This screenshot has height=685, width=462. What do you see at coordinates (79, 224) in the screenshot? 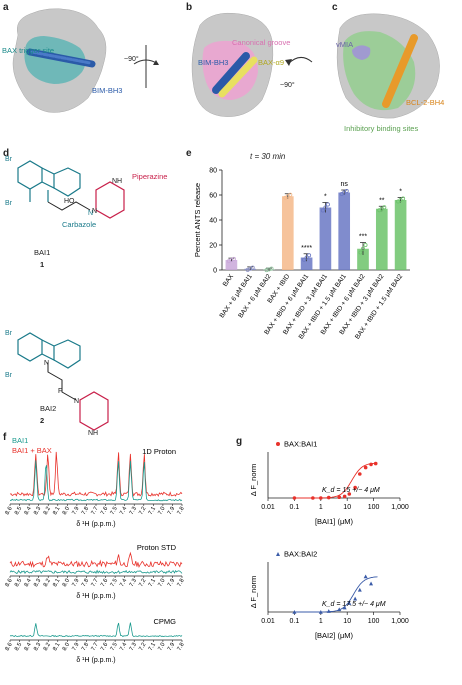
I see `label-carbazole: Carbazole` at bounding box center [79, 224].